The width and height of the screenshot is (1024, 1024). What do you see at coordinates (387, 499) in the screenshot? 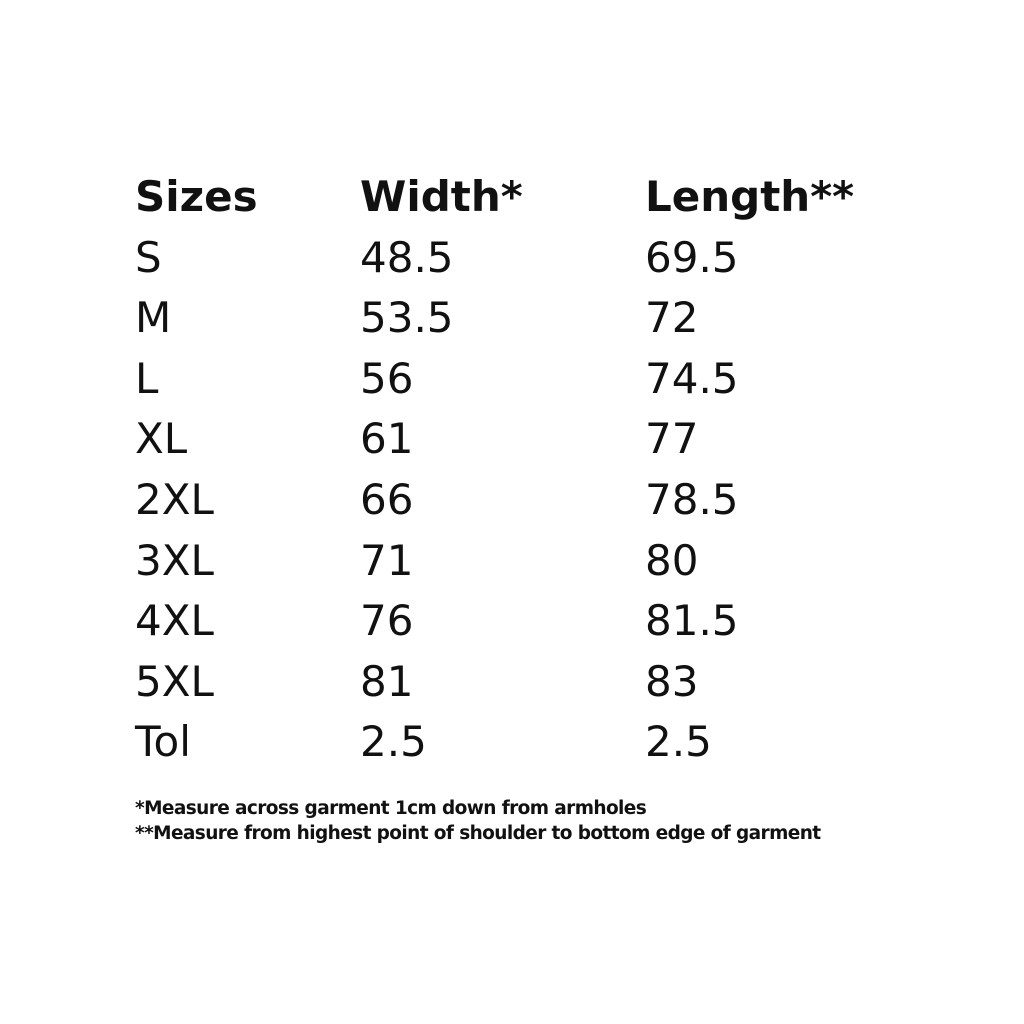
I see `cell-width: 66` at bounding box center [387, 499].